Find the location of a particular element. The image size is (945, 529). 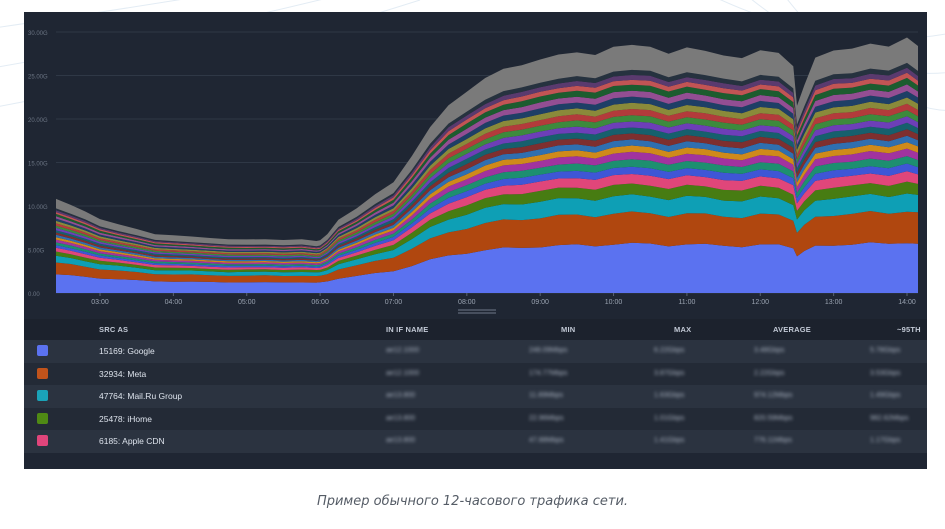

src-as-label: 32934: Meta is located at coordinates (123, 373).